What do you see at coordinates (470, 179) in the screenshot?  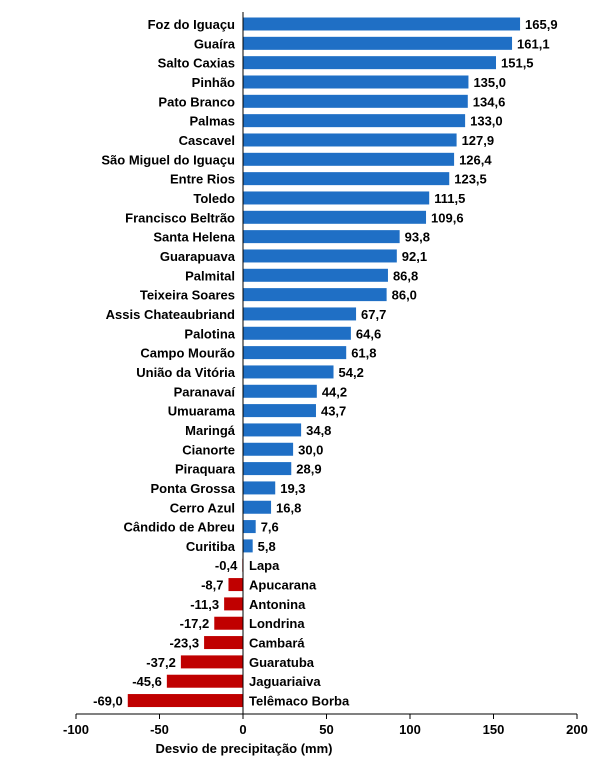 I see `value-label: 123,5` at bounding box center [470, 179].